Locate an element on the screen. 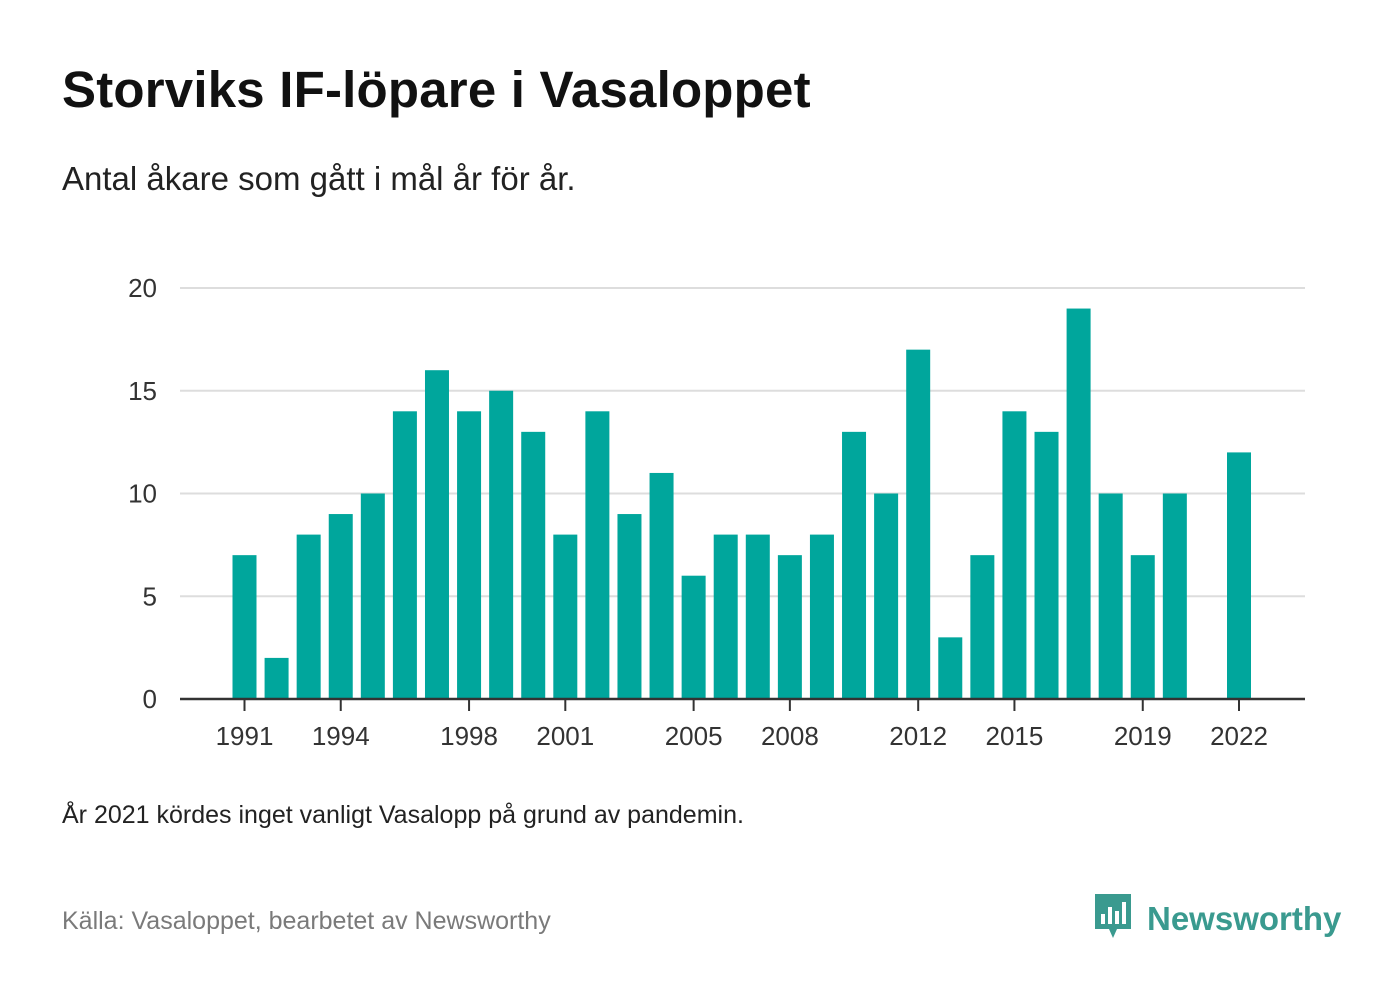  chart-title: Storviks IF-löpare i Vasaloppet is located at coordinates (436, 89).